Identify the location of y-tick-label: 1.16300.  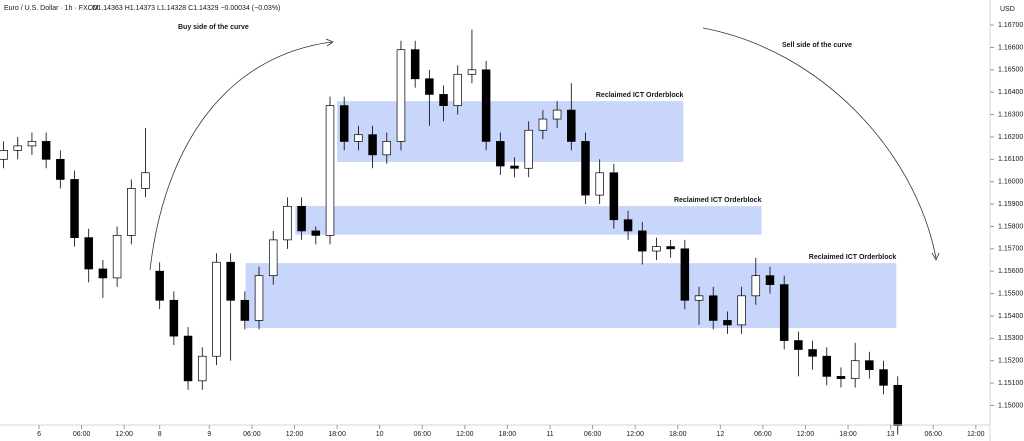
(1010, 114).